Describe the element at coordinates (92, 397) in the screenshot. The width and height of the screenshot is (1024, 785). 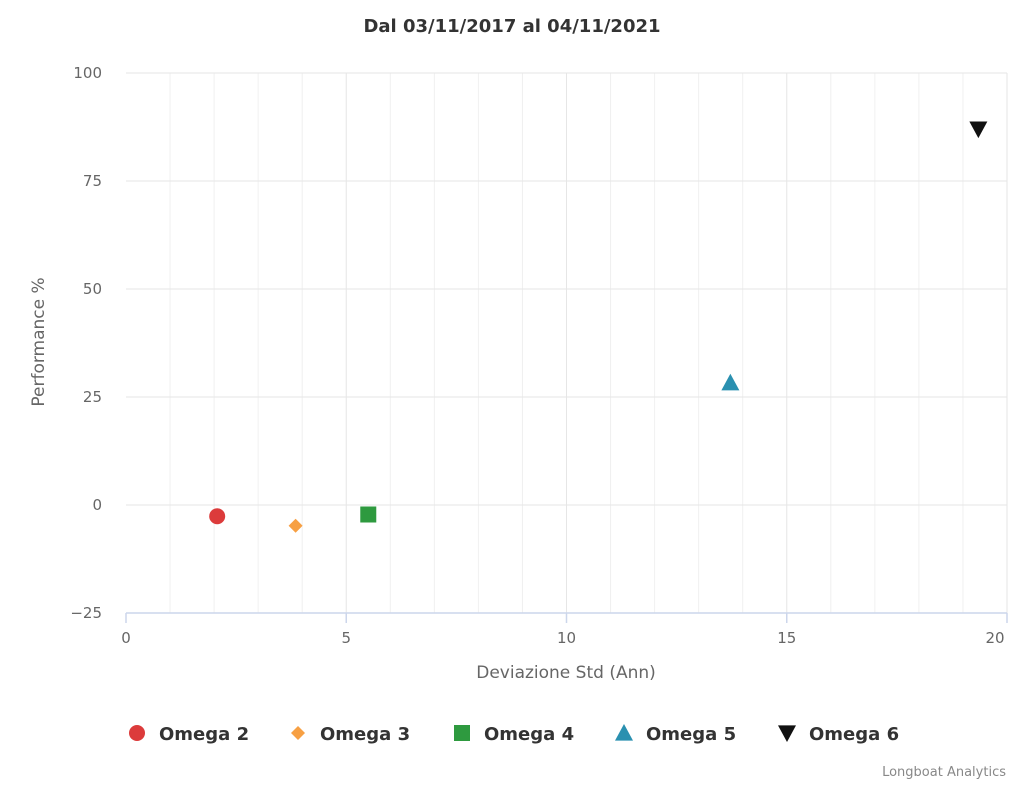
I see `y-tick-label: 25` at that location.